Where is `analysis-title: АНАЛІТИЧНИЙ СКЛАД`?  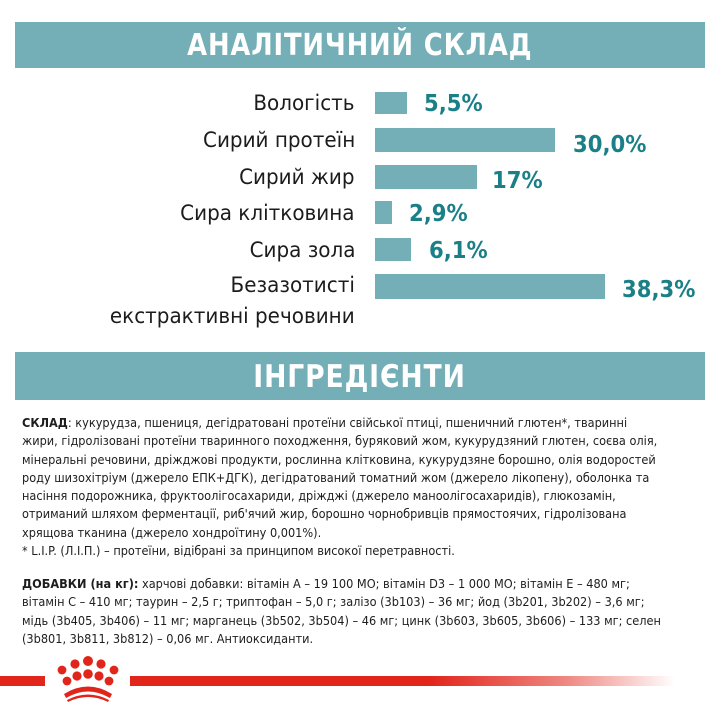 analysis-title: АНАЛІТИЧНИЙ СКЛАД is located at coordinates (360, 45).